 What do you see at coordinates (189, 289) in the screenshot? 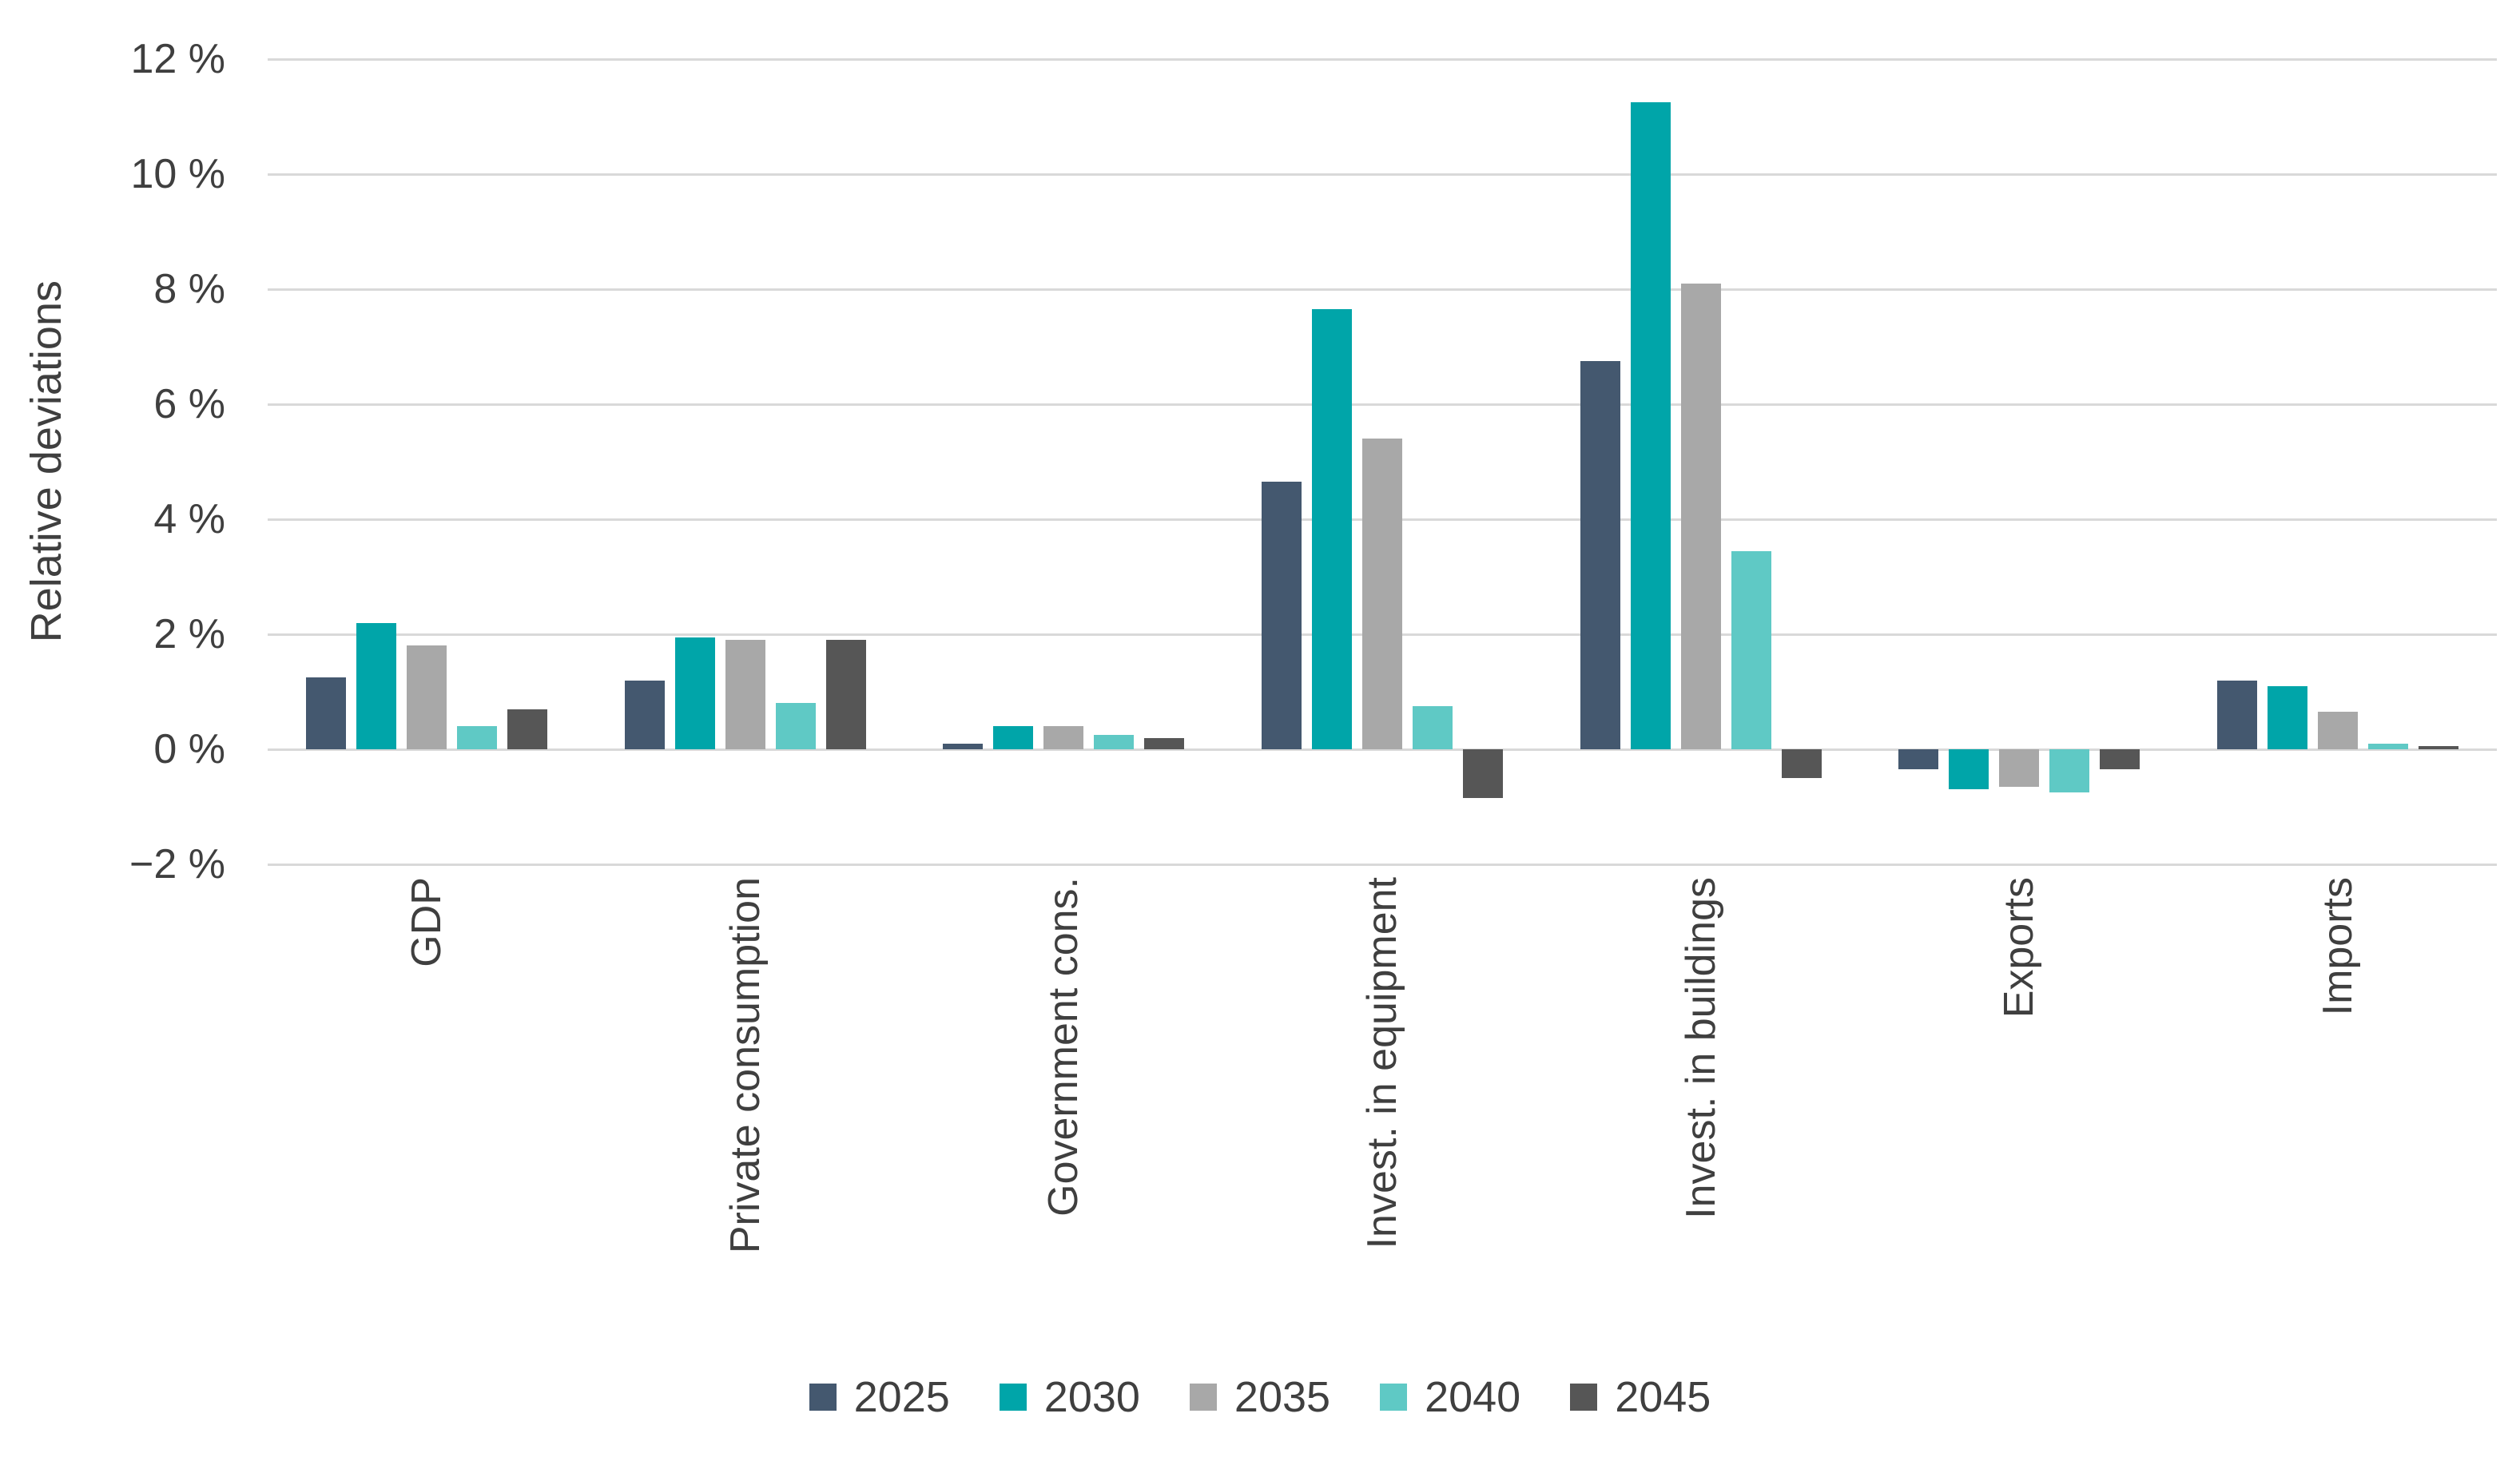
I see `y-axis-tick-label: 8 %` at bounding box center [189, 289].